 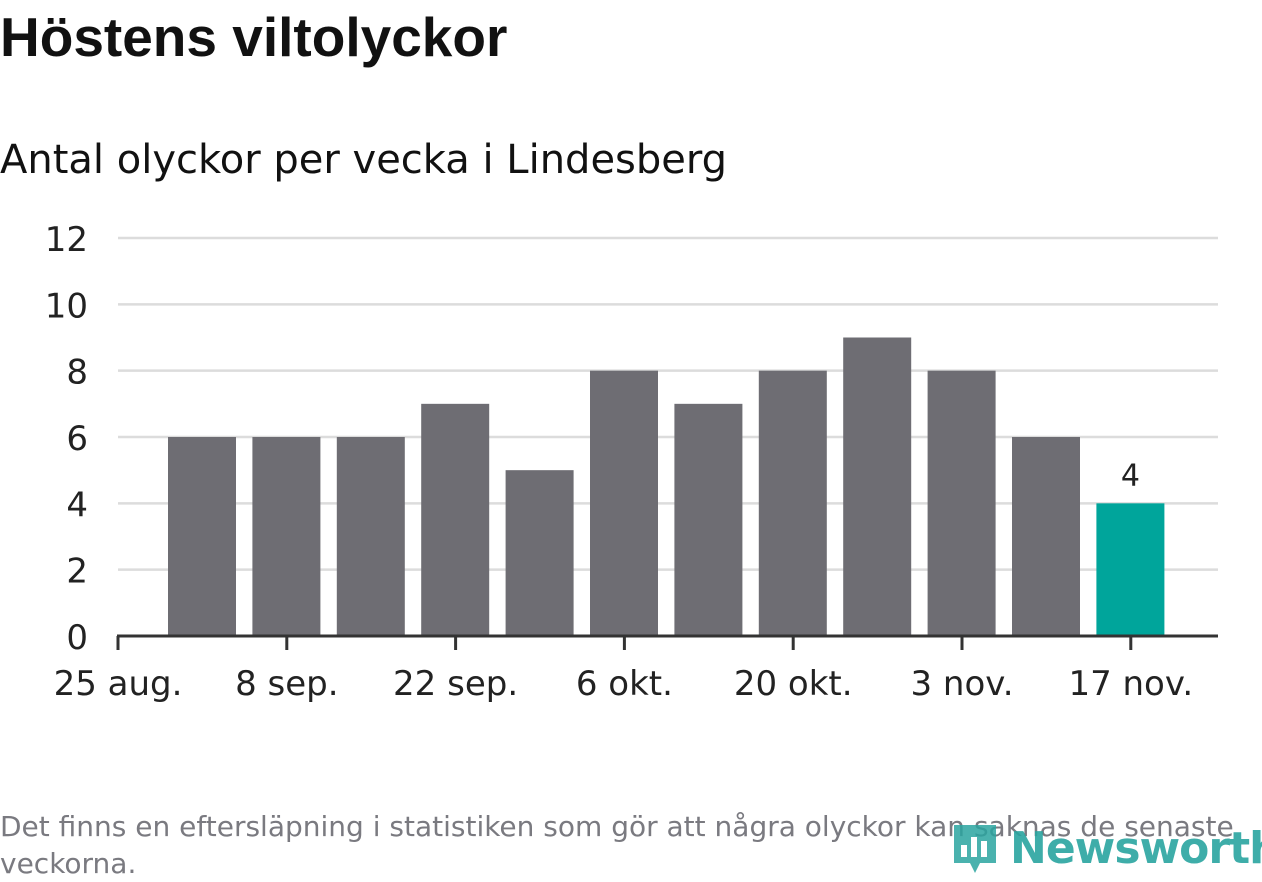 I want to click on x-tick-label: 3 nov., so click(x=961, y=684).